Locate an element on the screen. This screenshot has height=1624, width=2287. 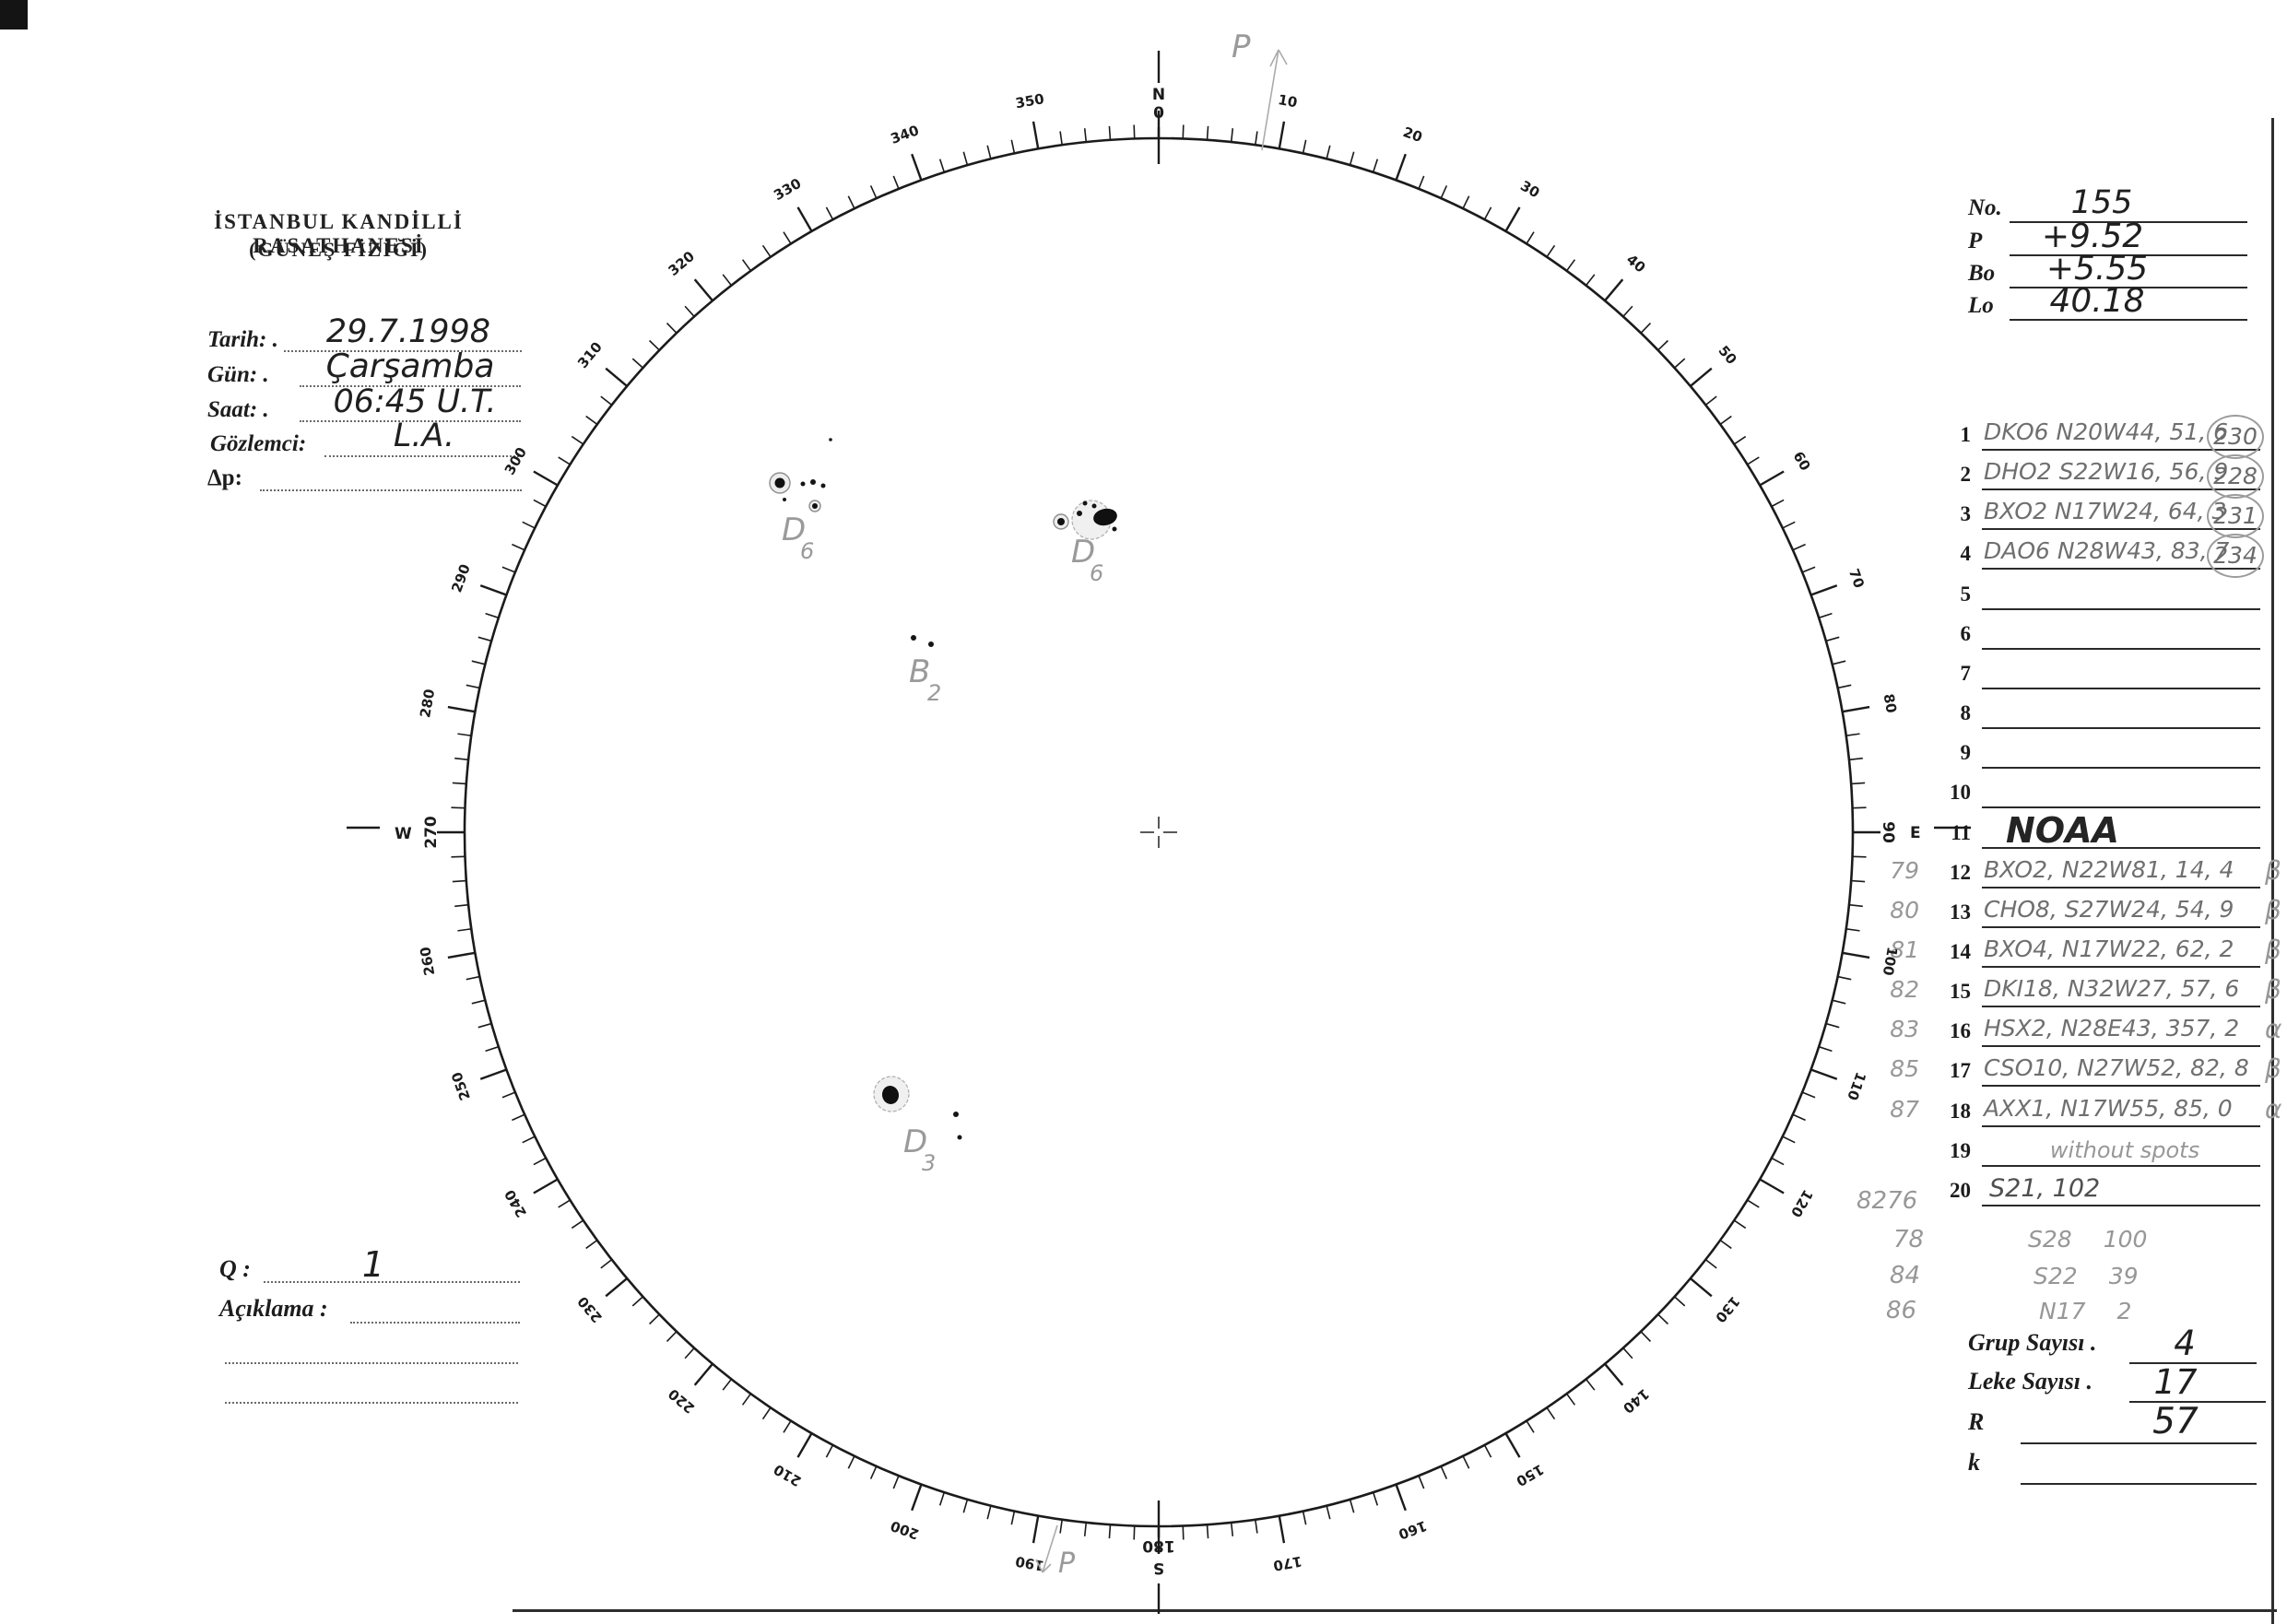
saat-label: Saat: . is located at coordinates (238, 409).